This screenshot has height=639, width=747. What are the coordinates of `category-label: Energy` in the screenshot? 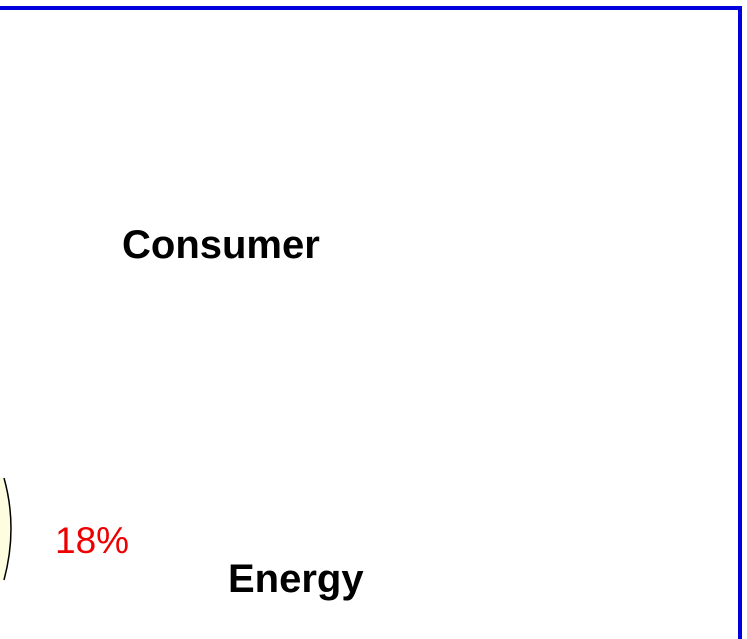 It's located at (296, 579).